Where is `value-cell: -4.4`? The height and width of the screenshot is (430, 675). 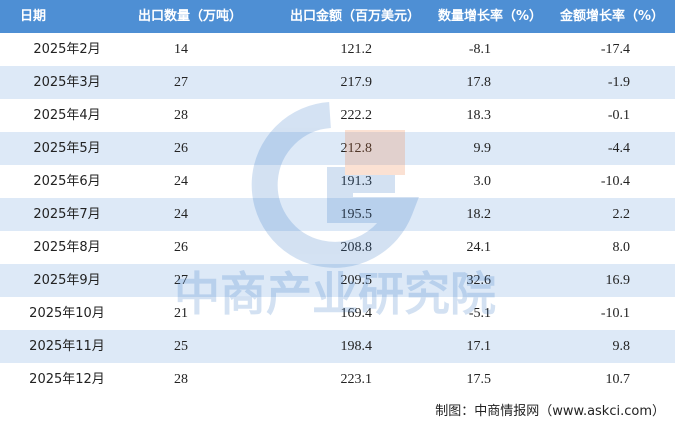
value-cell: -4.4 is located at coordinates (618, 148).